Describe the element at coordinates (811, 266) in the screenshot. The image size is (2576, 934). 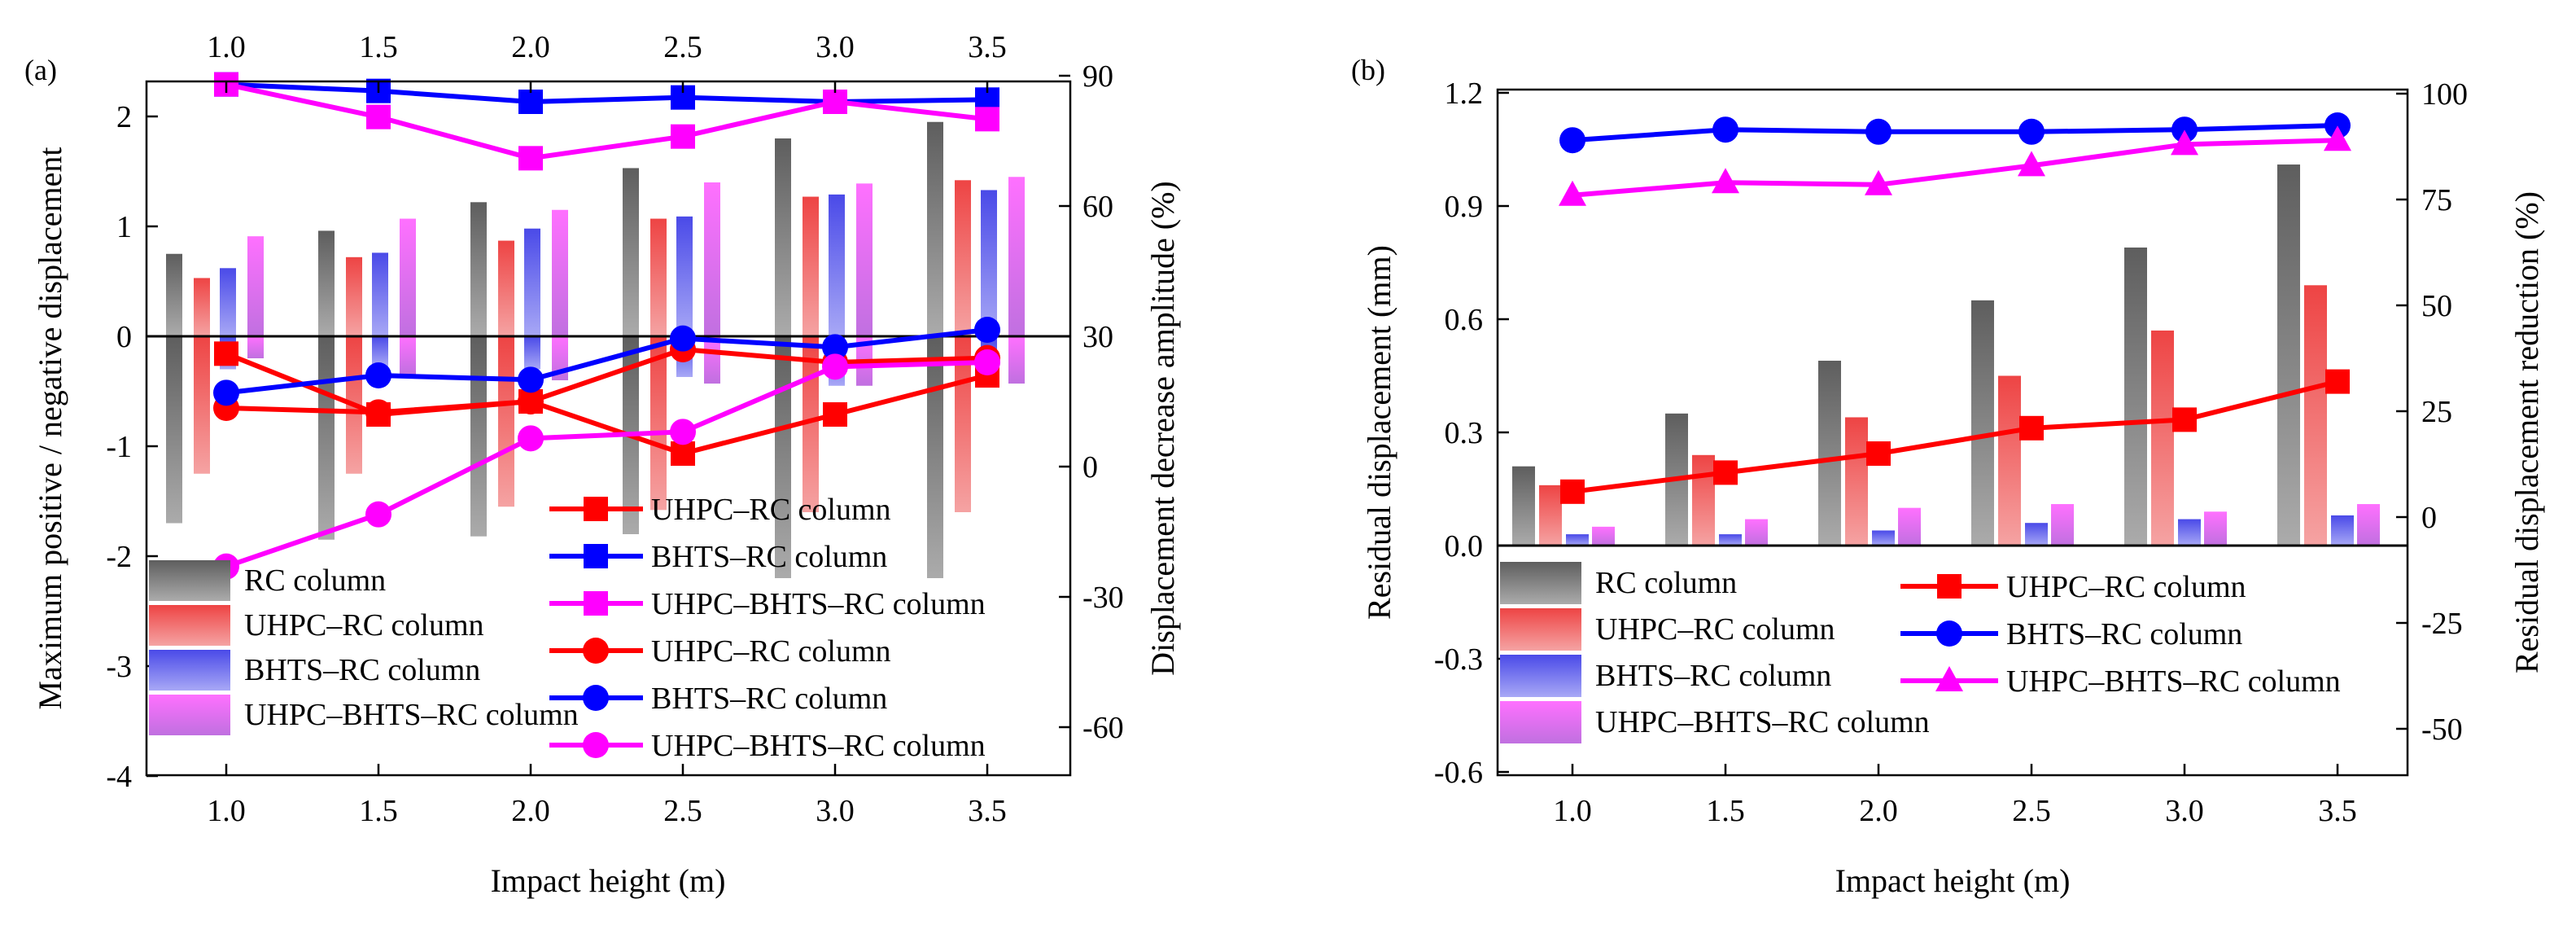
I see `bar-pos-uhpc-rc-column-3.0` at that location.